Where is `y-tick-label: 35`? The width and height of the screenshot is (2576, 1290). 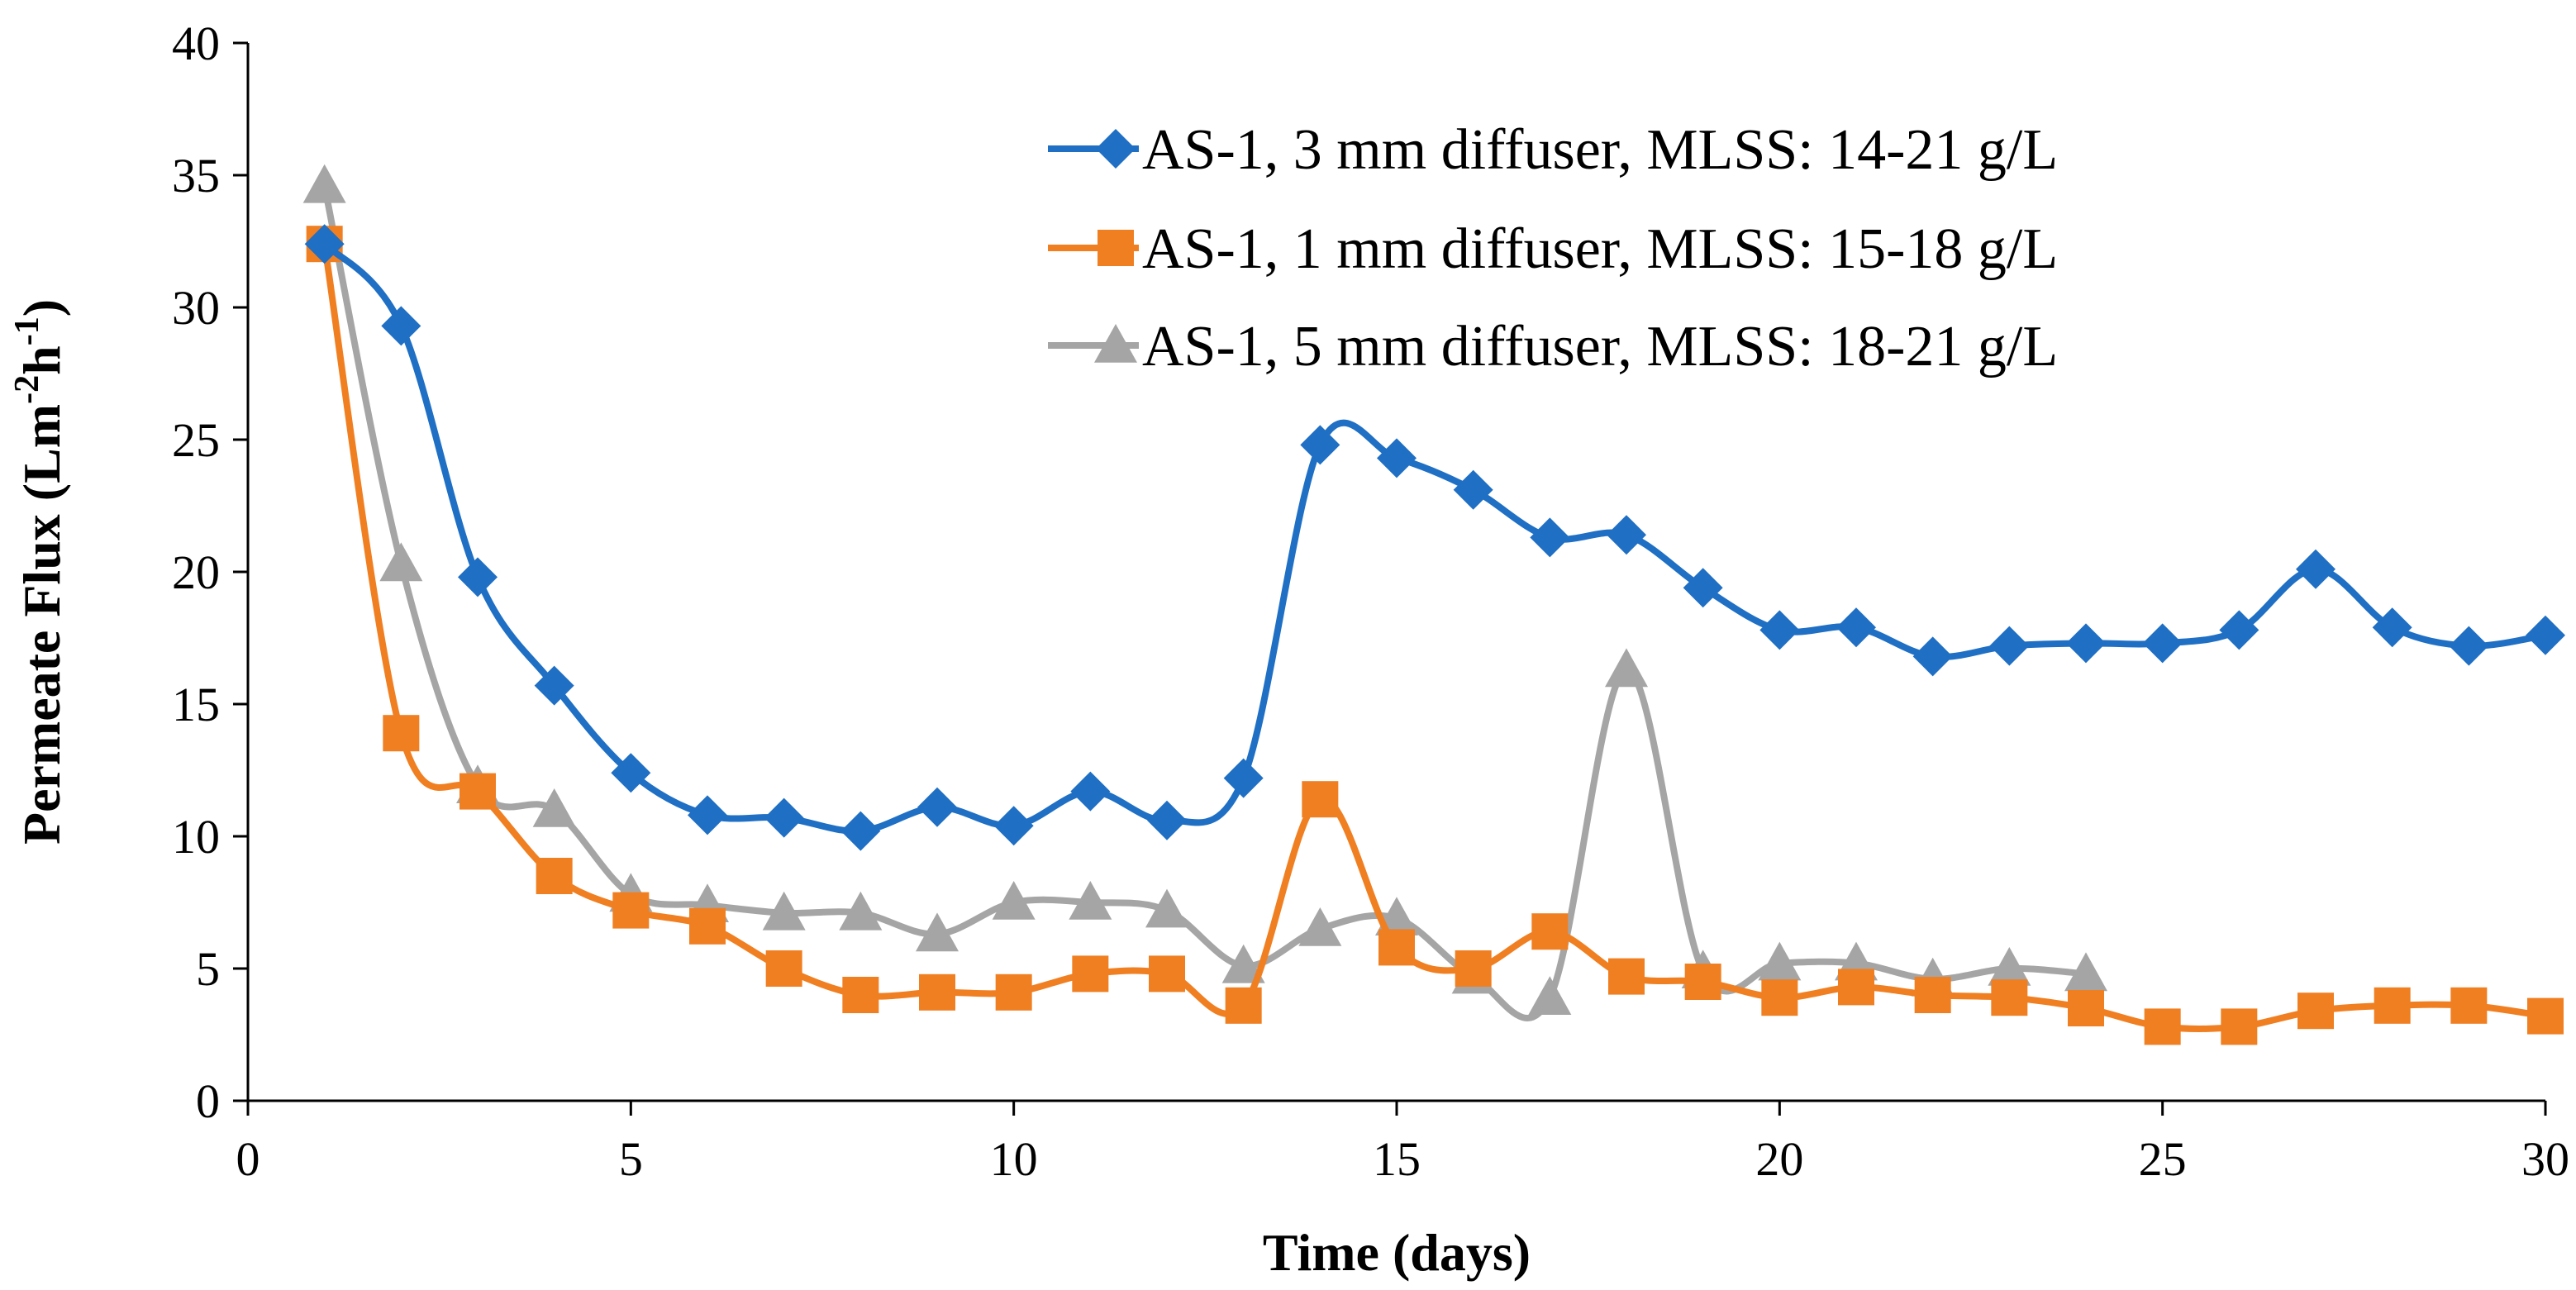
y-tick-label: 35 is located at coordinates (196, 175).